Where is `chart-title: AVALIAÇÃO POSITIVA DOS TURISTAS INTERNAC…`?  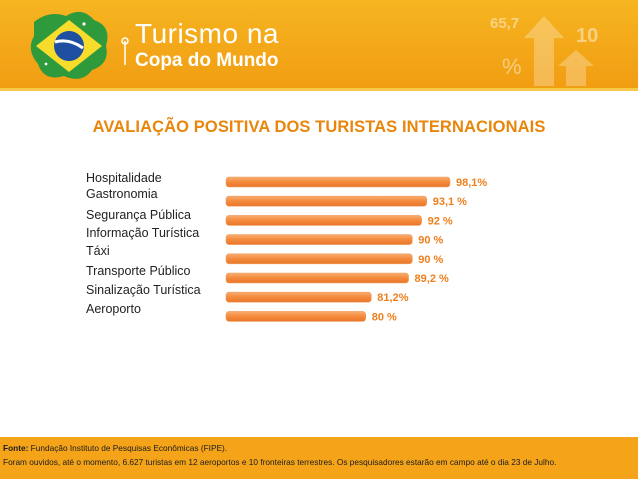
chart-title: AVALIAÇÃO POSITIVA DOS TURISTAS INTERNAC… is located at coordinates (319, 127).